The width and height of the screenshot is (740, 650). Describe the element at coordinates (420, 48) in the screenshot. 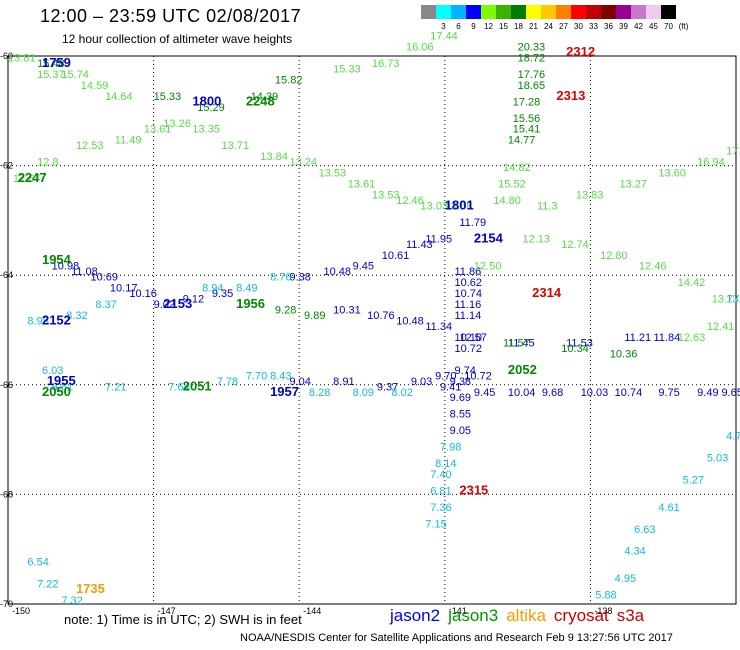

I see `swh-value-label: 16.06` at that location.